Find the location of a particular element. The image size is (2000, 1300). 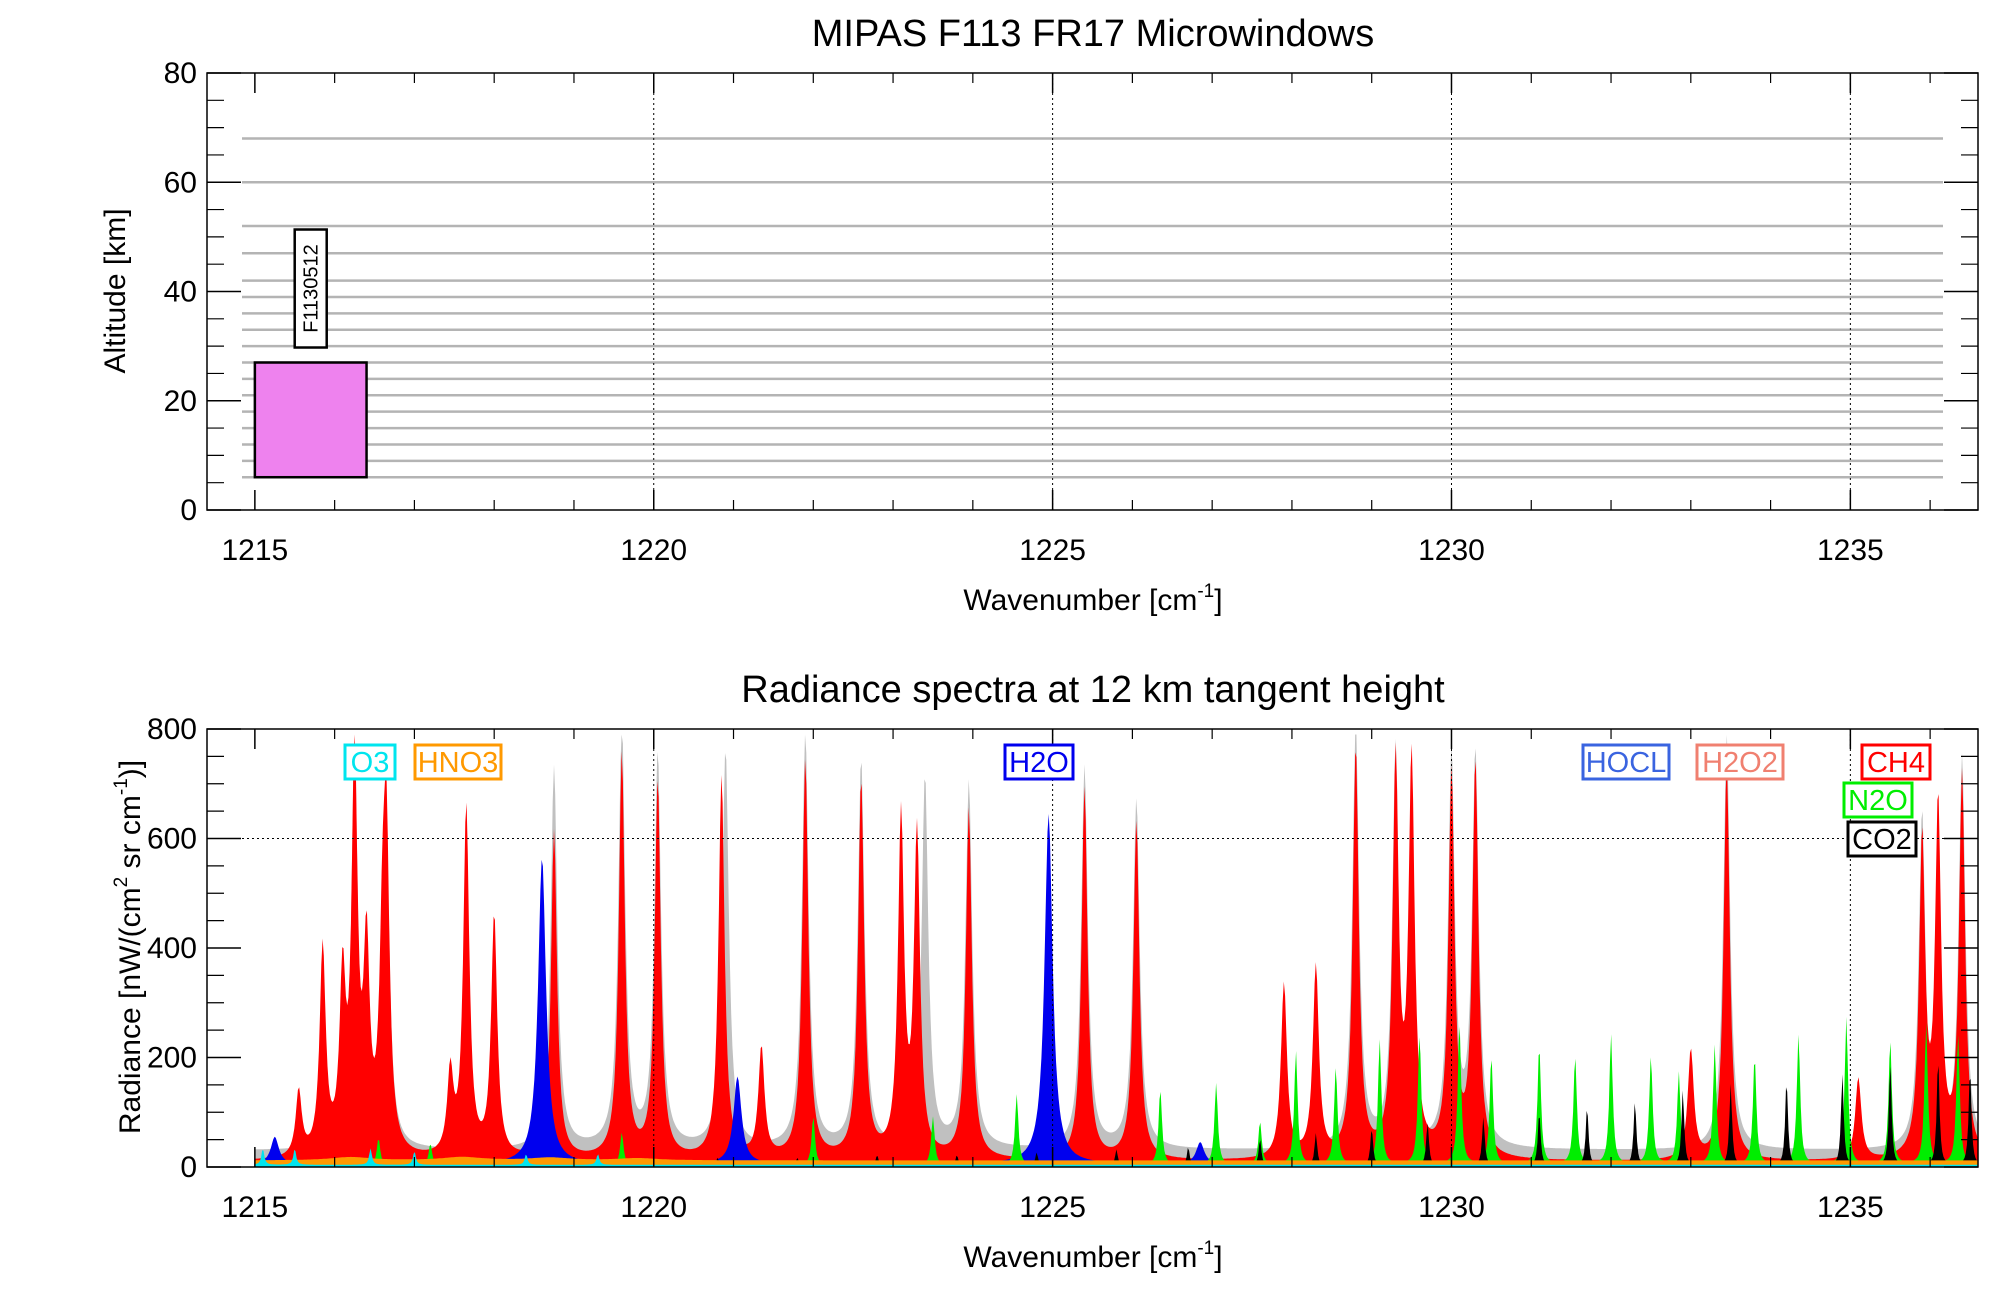

top-ylabel: Altitude [km] is located at coordinates (115, 290).